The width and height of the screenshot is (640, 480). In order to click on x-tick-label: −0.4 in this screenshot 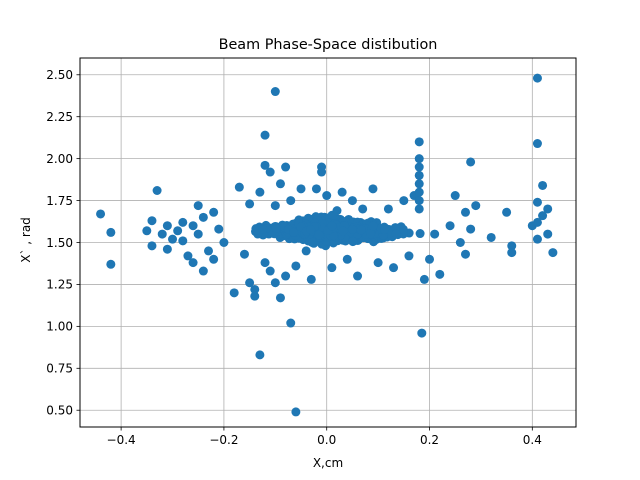, I will do `click(121, 440)`.